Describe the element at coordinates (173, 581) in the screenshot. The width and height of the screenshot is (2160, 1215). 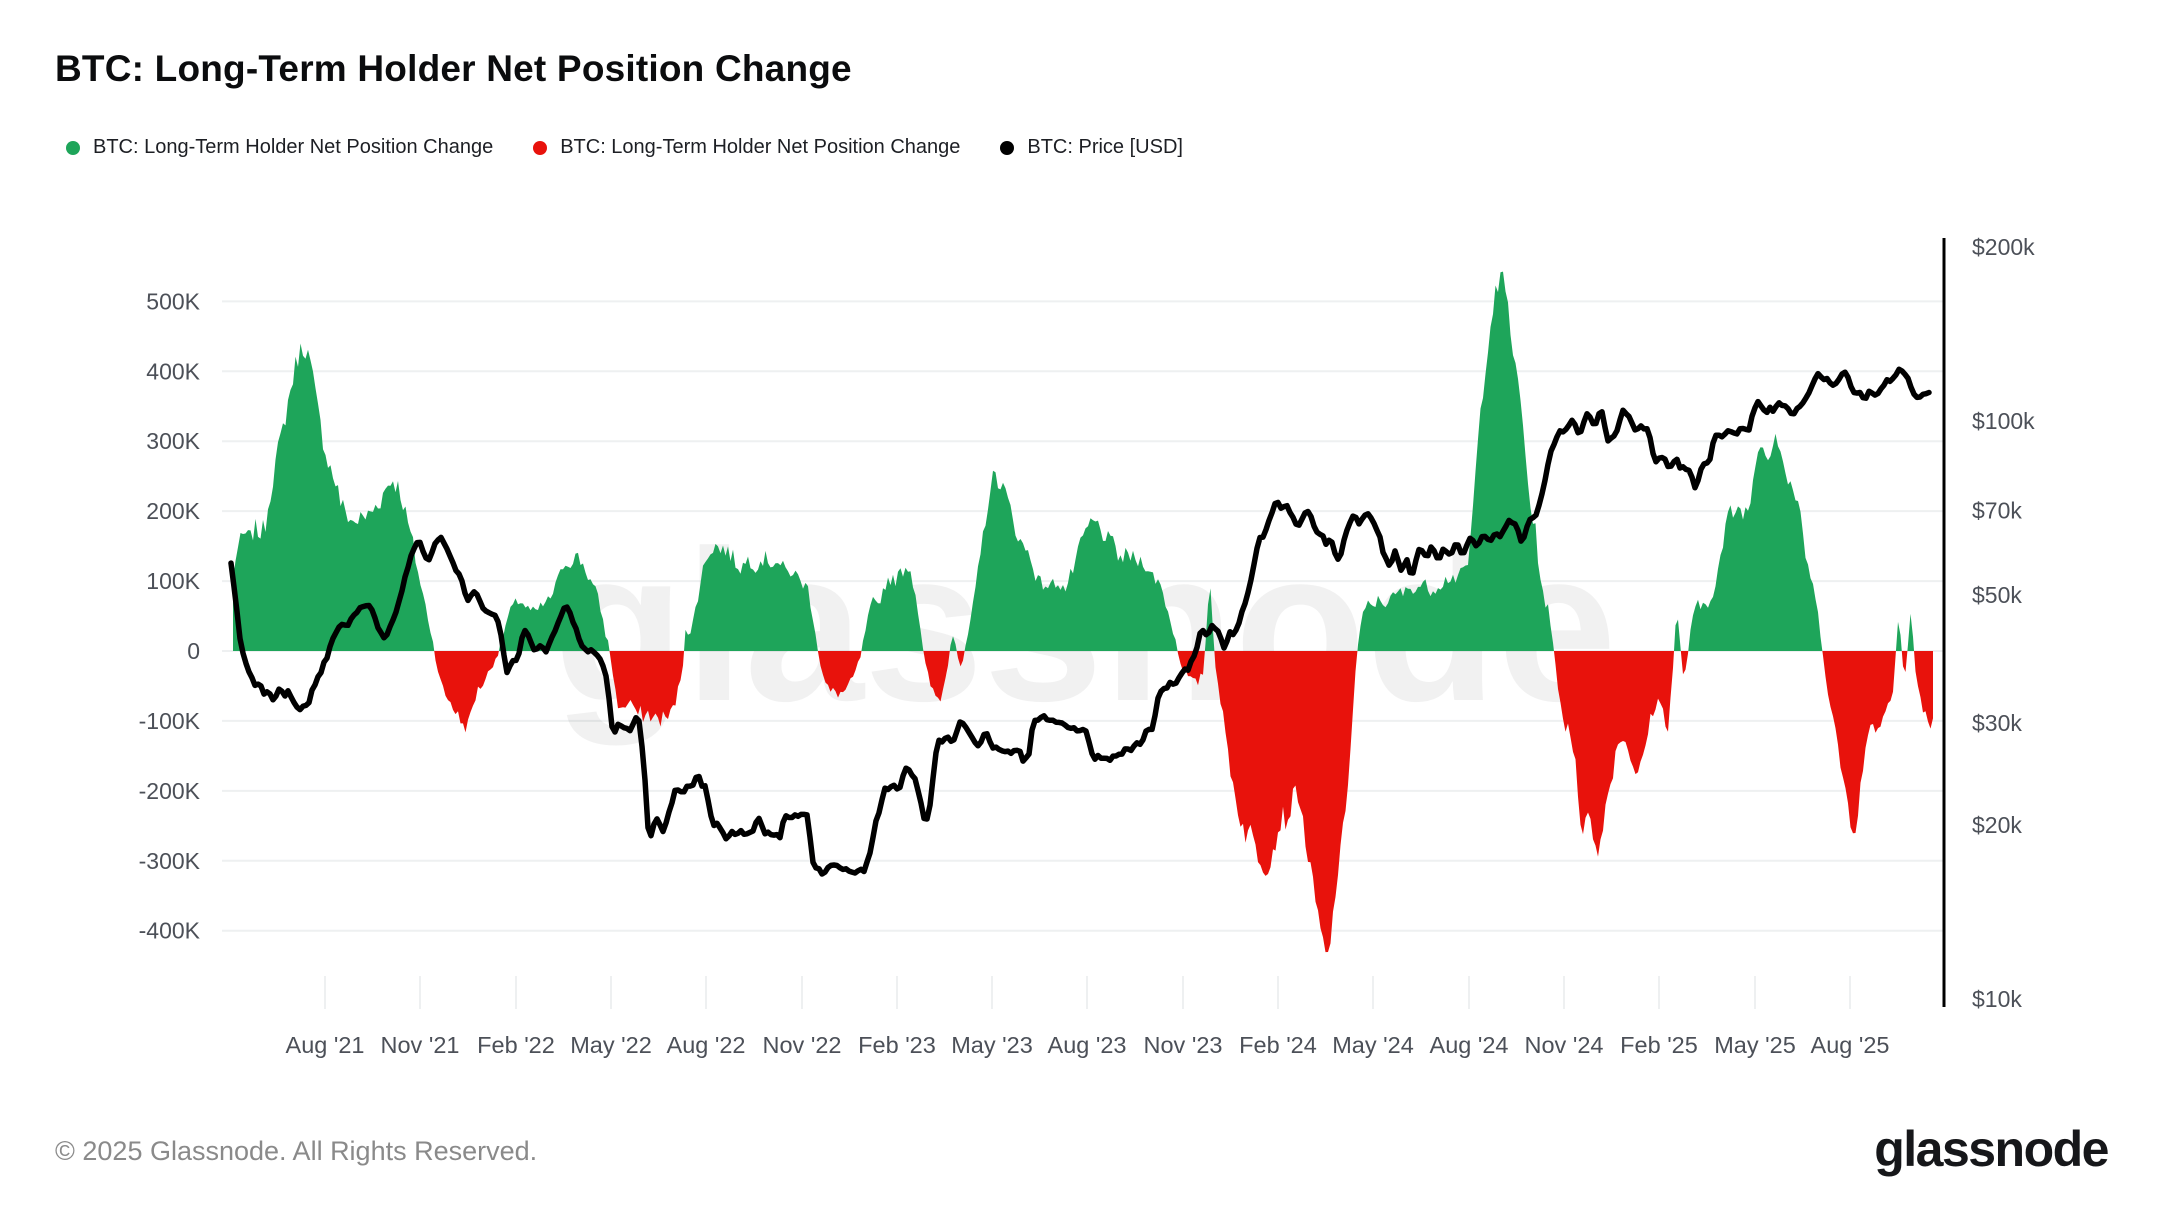
I see `svg-text: 100K` at that location.